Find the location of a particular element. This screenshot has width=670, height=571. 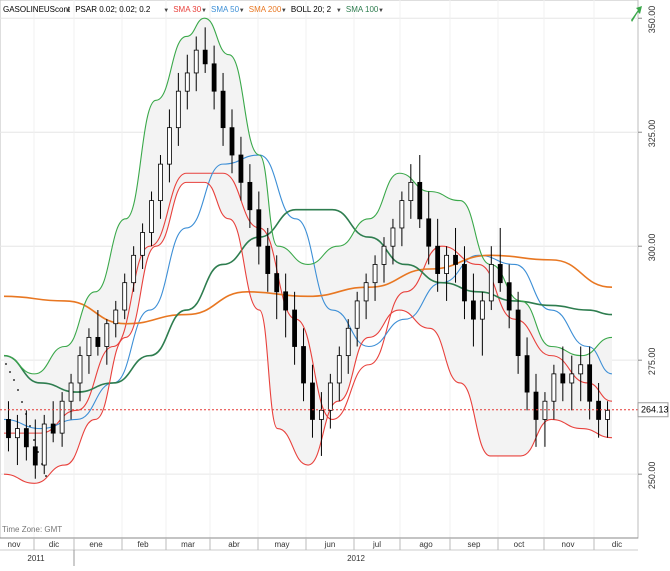

toolbar-item: SMA 30 is located at coordinates (187, 9).